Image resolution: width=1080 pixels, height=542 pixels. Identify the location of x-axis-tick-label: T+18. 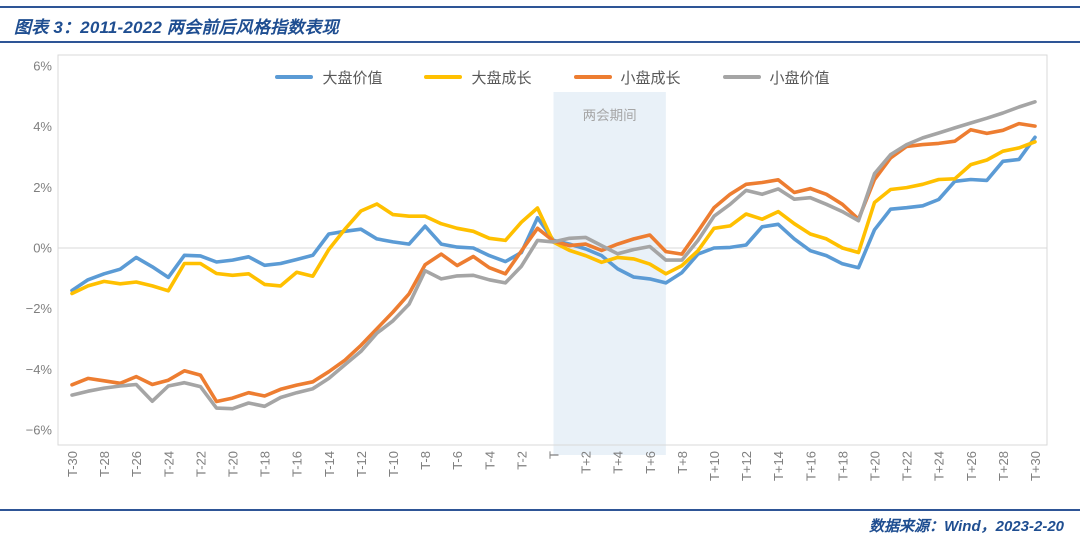
(842, 466).